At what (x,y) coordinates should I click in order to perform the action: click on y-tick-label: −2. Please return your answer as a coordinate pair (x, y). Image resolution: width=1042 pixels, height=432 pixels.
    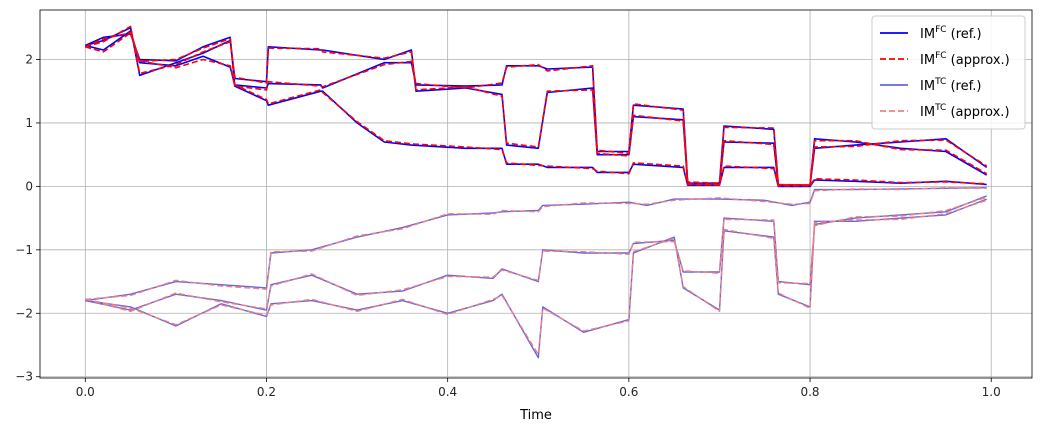
    Looking at the image, I should click on (24, 313).